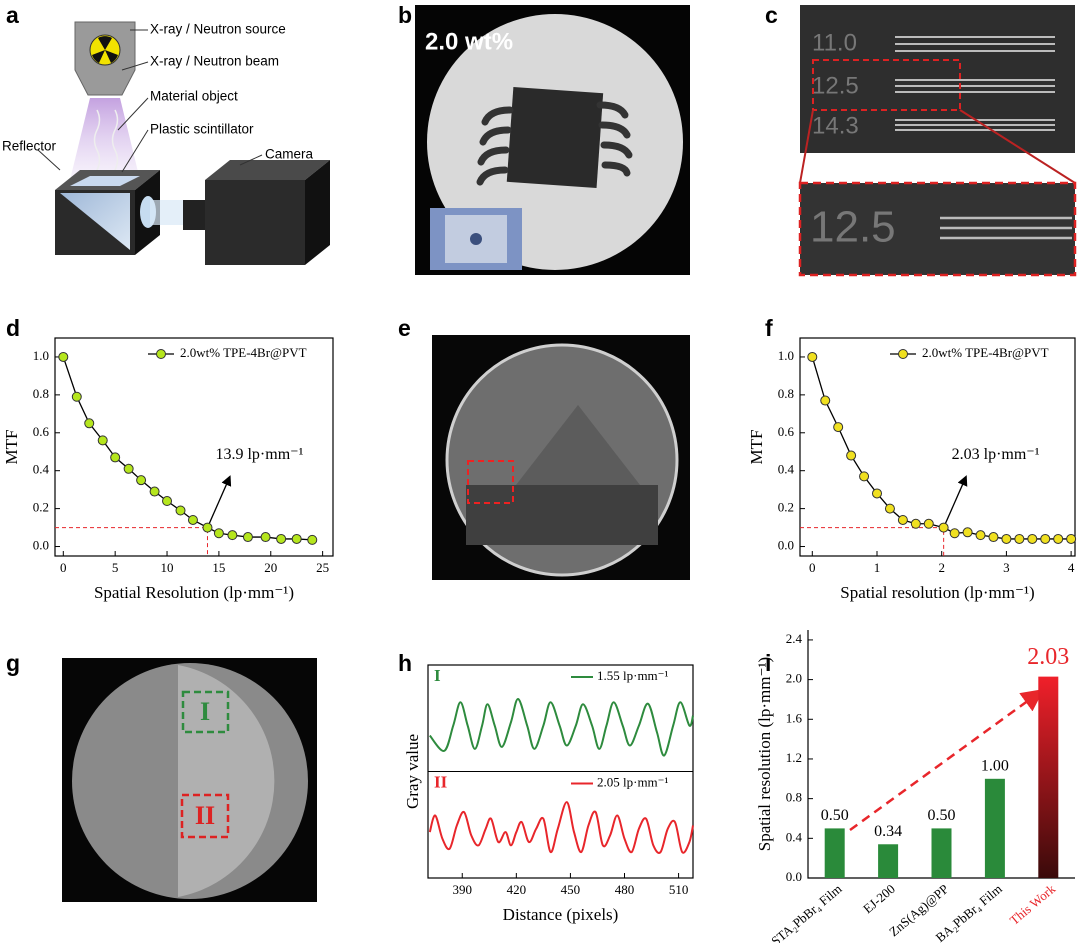 The width and height of the screenshot is (1080, 943). What do you see at coordinates (834, 42) in the screenshot?
I see `image-label: 11.0` at bounding box center [834, 42].